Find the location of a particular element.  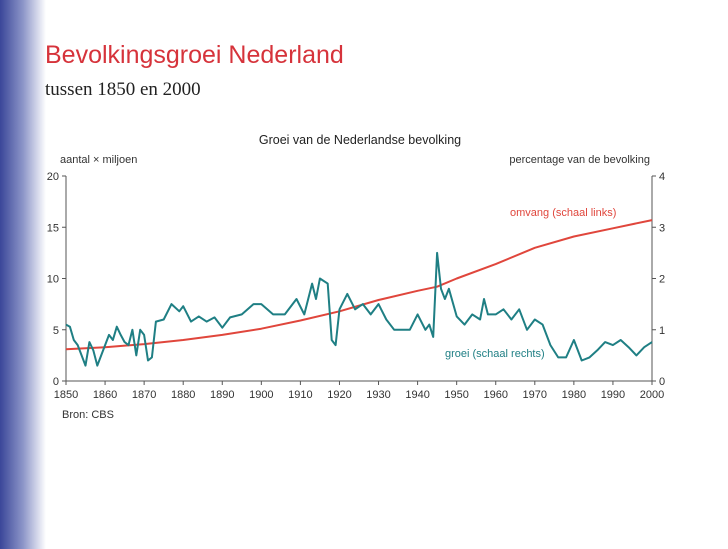

x-tick-label: 1950 is located at coordinates (456, 395).